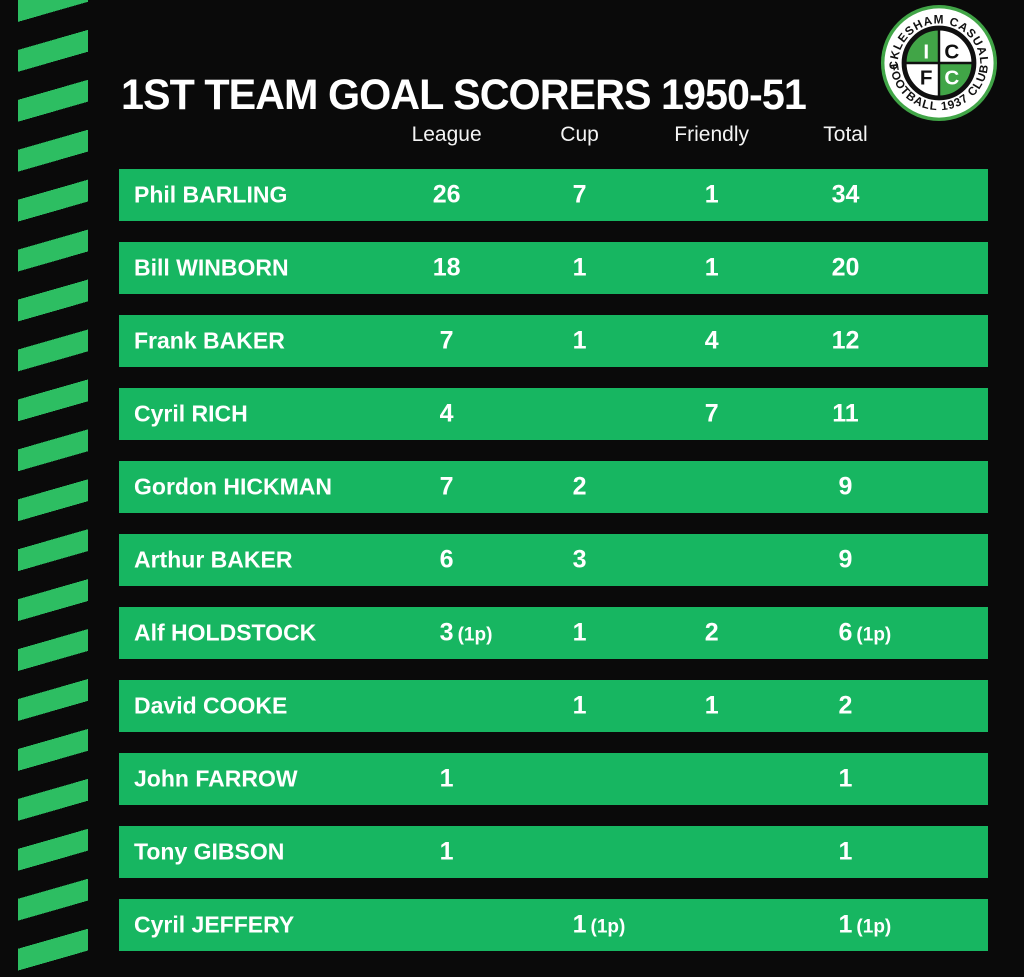 The image size is (1024, 977). I want to click on table-row: Phil BARLING 26 7 1 34, so click(553, 195).